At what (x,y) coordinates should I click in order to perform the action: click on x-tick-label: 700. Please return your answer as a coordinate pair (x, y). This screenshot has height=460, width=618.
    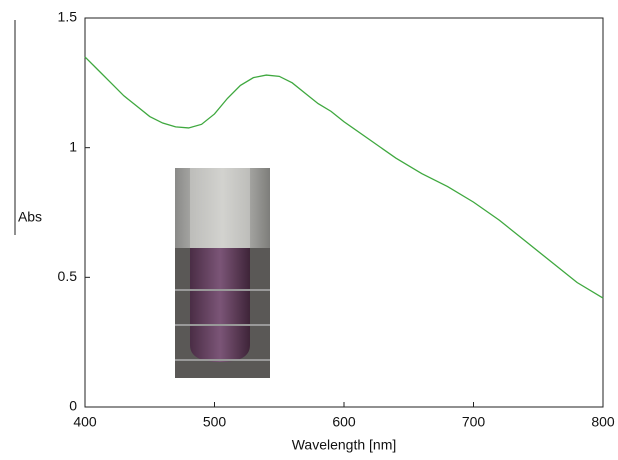
    Looking at the image, I should click on (474, 422).